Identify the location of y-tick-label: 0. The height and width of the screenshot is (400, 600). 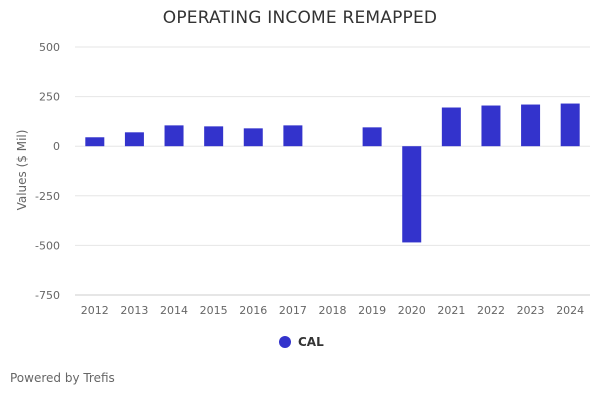
(56, 146).